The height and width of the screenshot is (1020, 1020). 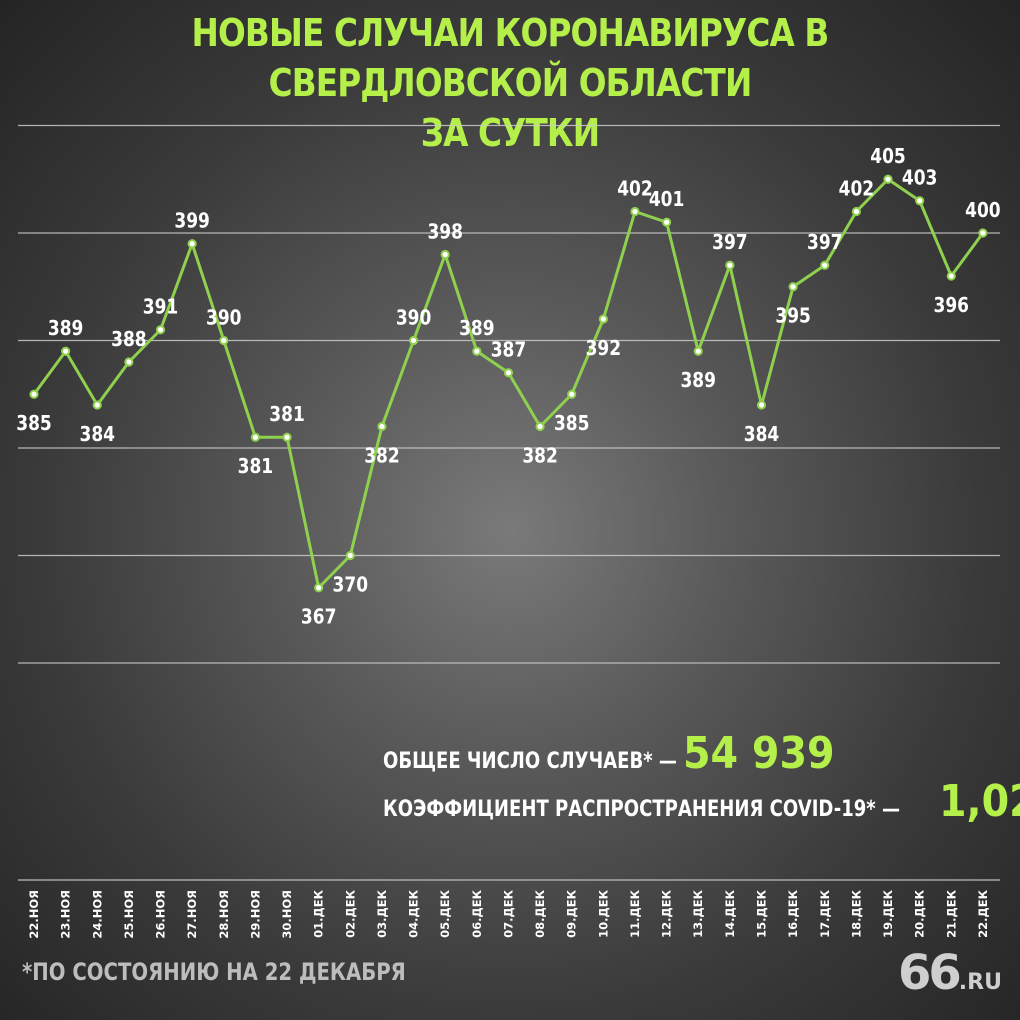 What do you see at coordinates (825, 913) in the screenshot?
I see `x-tick-label: 17.ДЕК` at bounding box center [825, 913].